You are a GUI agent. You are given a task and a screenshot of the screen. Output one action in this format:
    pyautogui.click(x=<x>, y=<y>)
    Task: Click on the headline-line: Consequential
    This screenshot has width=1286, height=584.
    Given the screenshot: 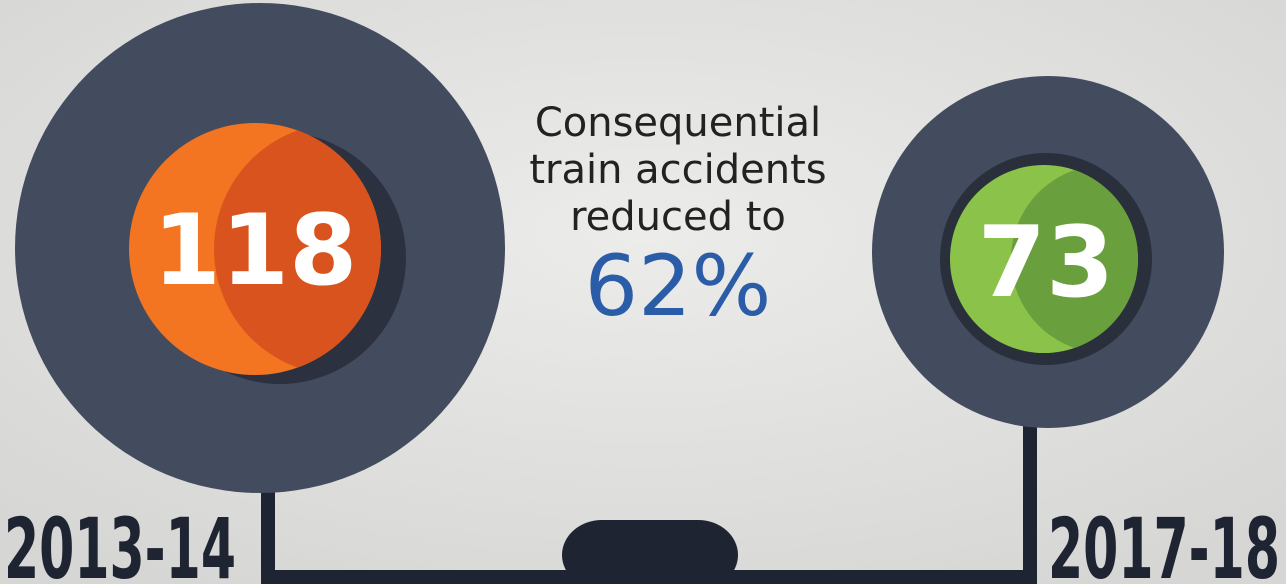 What is the action you would take?
    pyautogui.click(x=678, y=123)
    